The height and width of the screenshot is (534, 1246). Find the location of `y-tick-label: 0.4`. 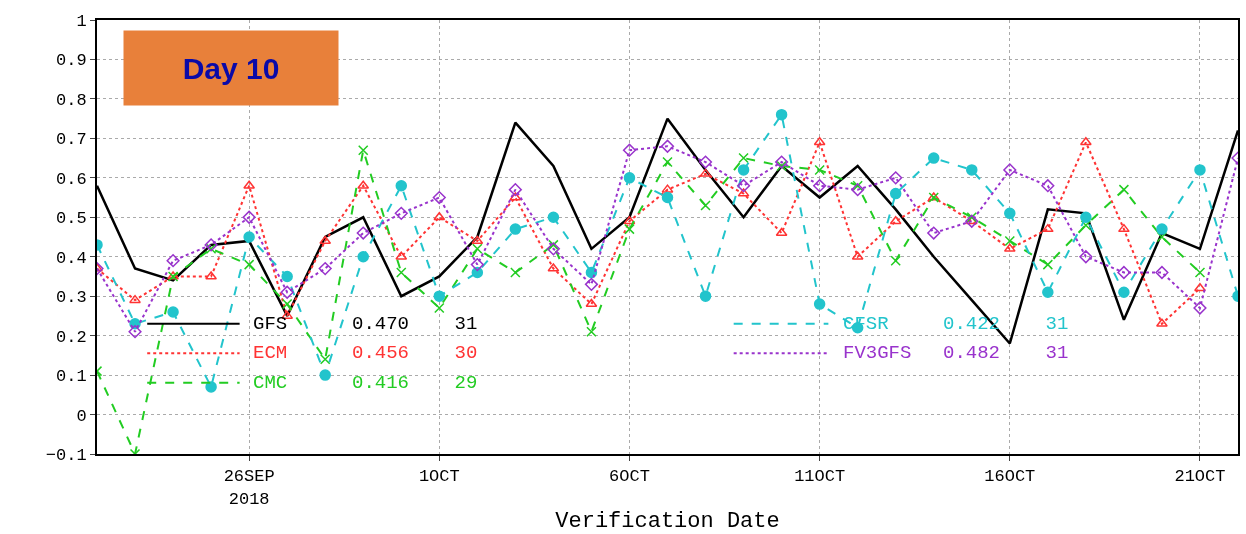

y-tick-label: 0.4 is located at coordinates (71, 258).